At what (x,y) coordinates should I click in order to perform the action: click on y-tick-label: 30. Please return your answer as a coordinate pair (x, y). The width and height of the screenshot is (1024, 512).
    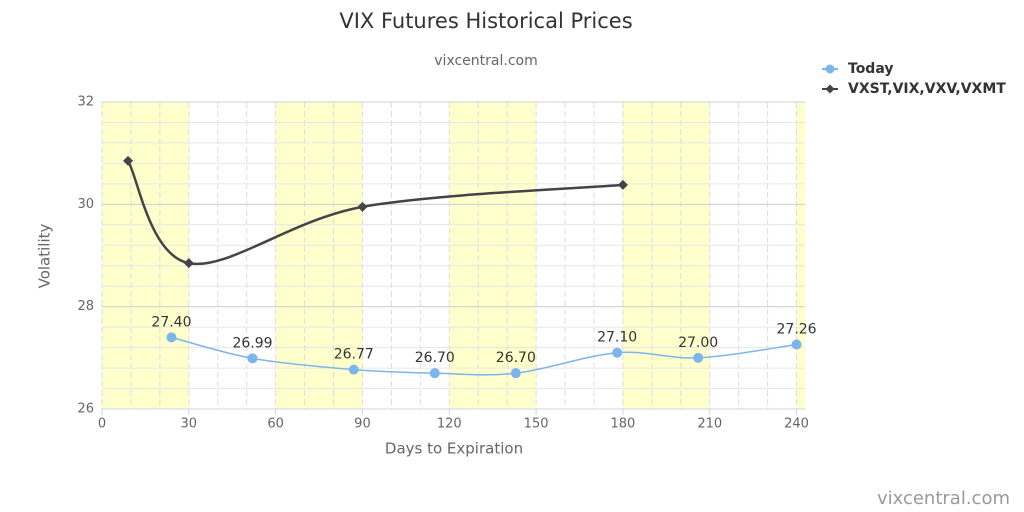
    Looking at the image, I should click on (85, 204).